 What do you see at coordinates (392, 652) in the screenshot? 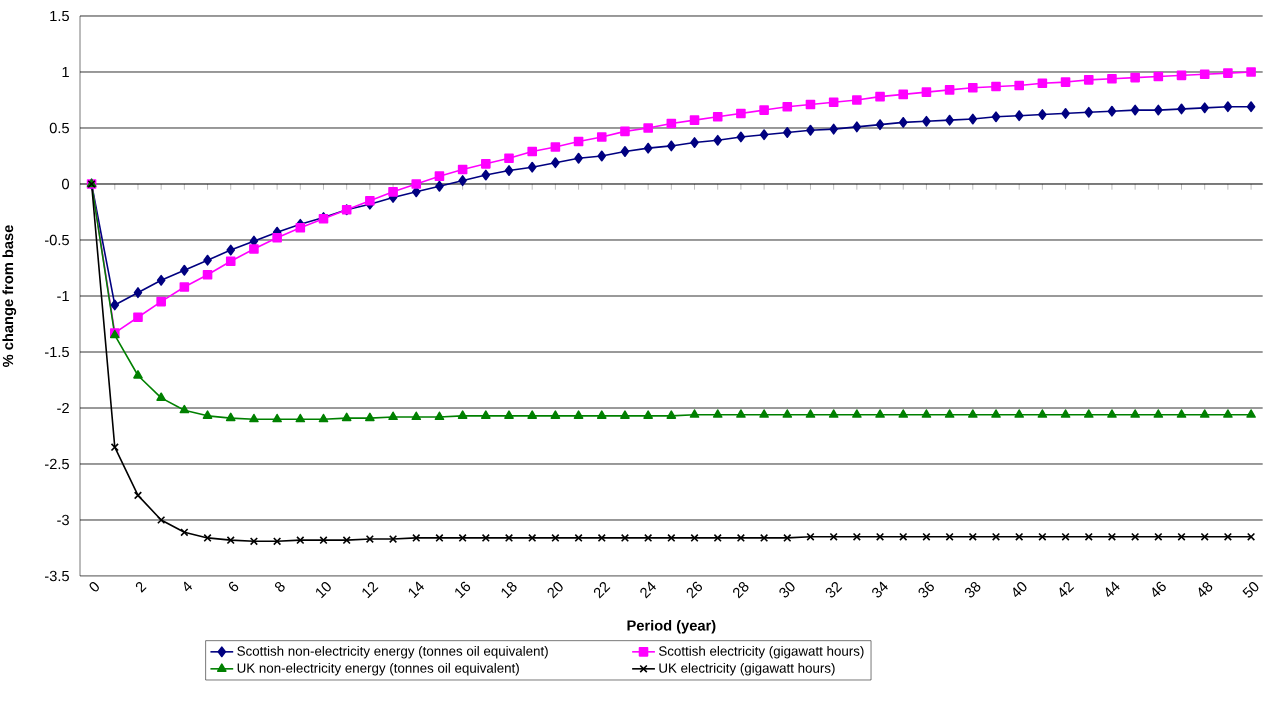
I see `legend-label: Scottish non-electricity energy (tonnes oil equivalent)` at bounding box center [392, 652].